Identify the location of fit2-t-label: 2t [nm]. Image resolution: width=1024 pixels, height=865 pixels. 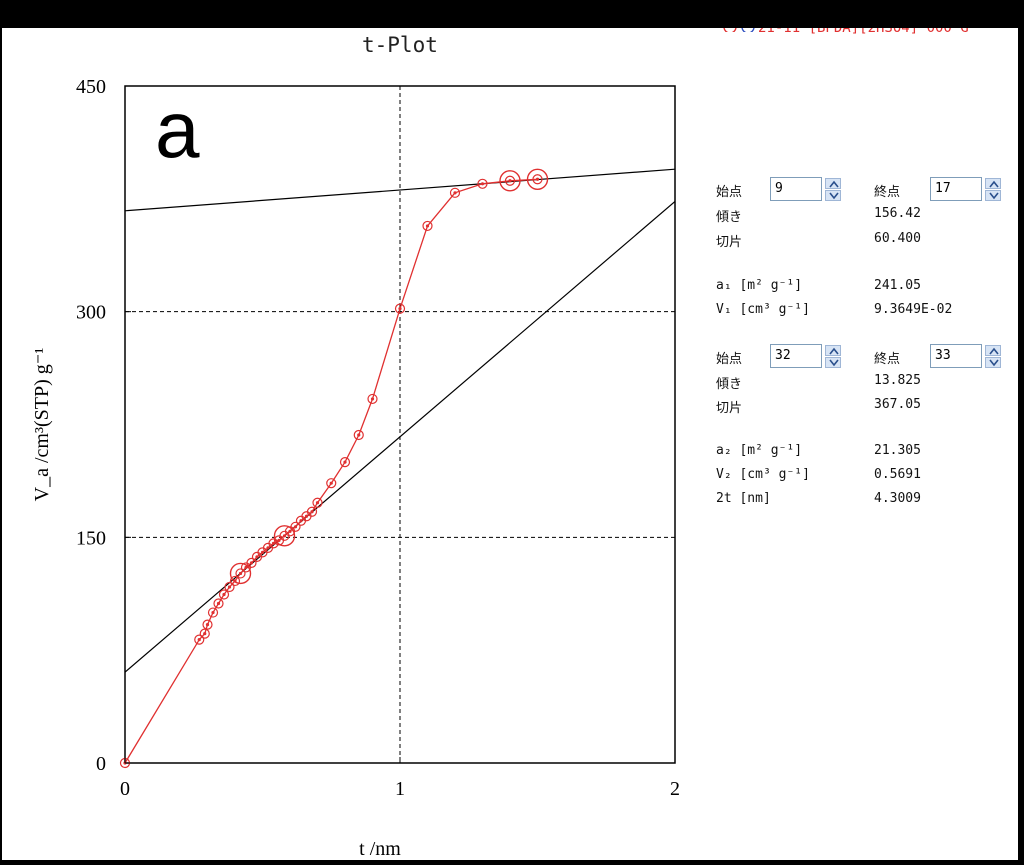
(743, 498).